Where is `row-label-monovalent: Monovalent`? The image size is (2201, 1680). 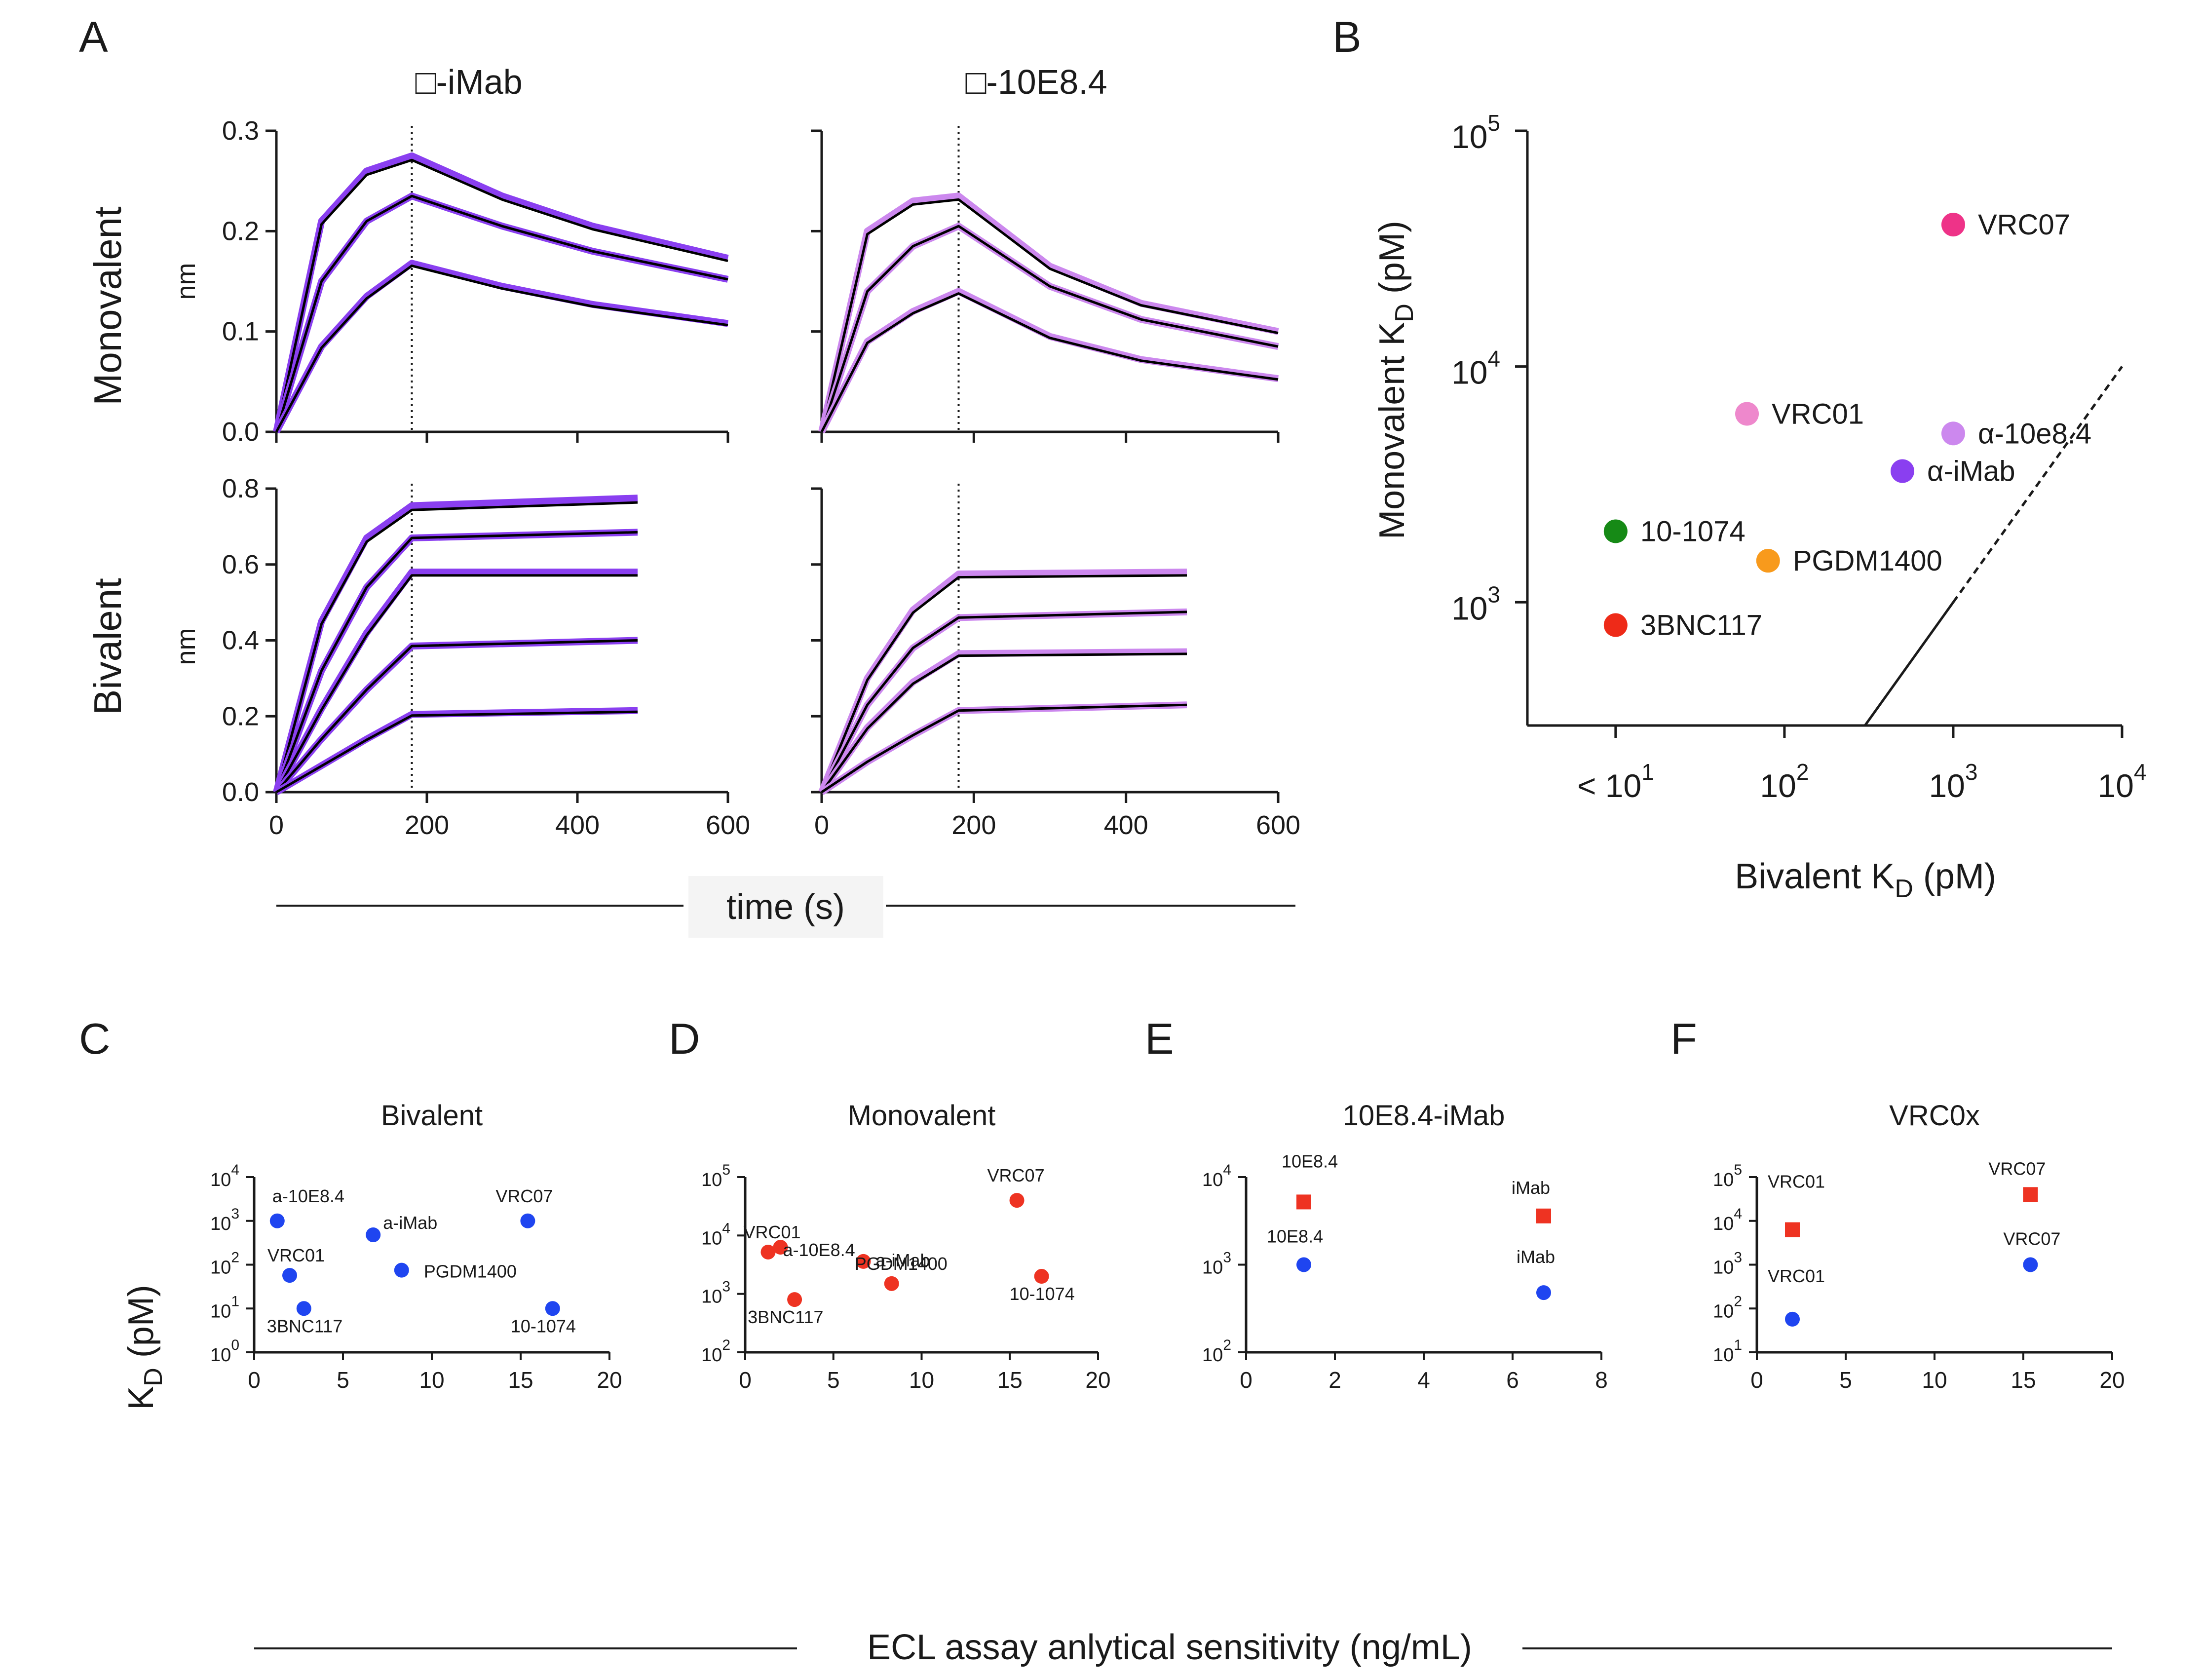 row-label-monovalent: Monovalent is located at coordinates (107, 306).